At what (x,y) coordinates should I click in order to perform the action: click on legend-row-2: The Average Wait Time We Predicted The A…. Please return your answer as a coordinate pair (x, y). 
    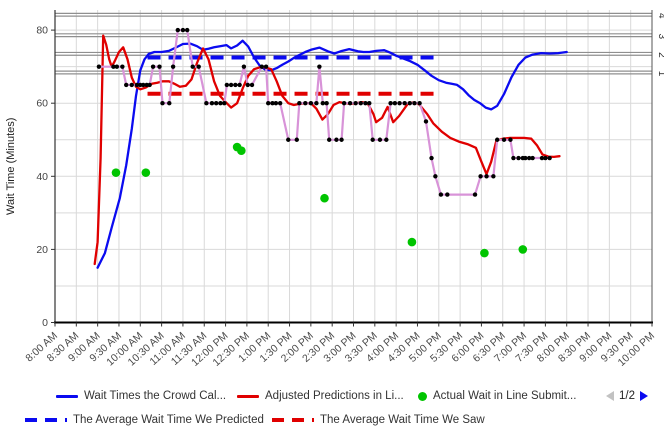
    Looking at the image, I should click on (332, 420).